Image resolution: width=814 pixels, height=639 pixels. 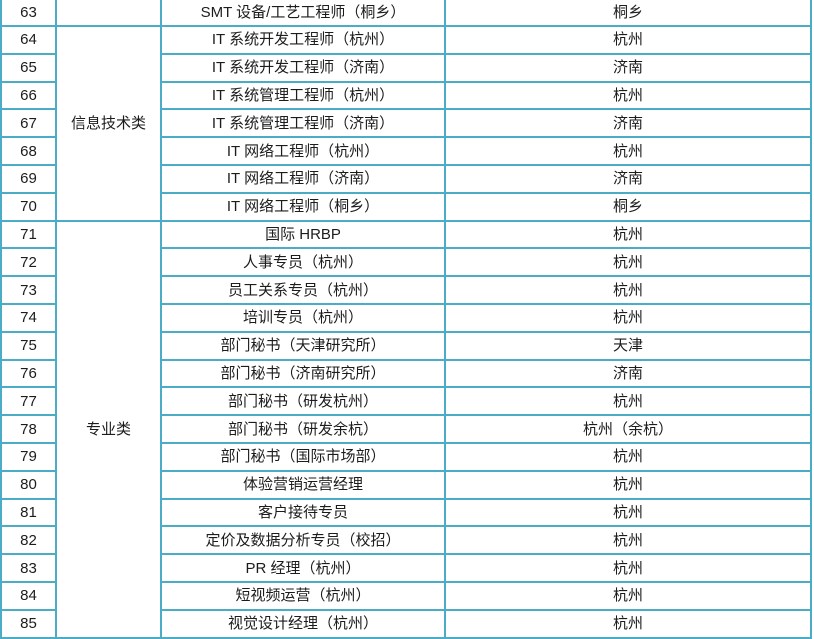 I want to click on row-number-cell: 77, so click(x=28, y=401).